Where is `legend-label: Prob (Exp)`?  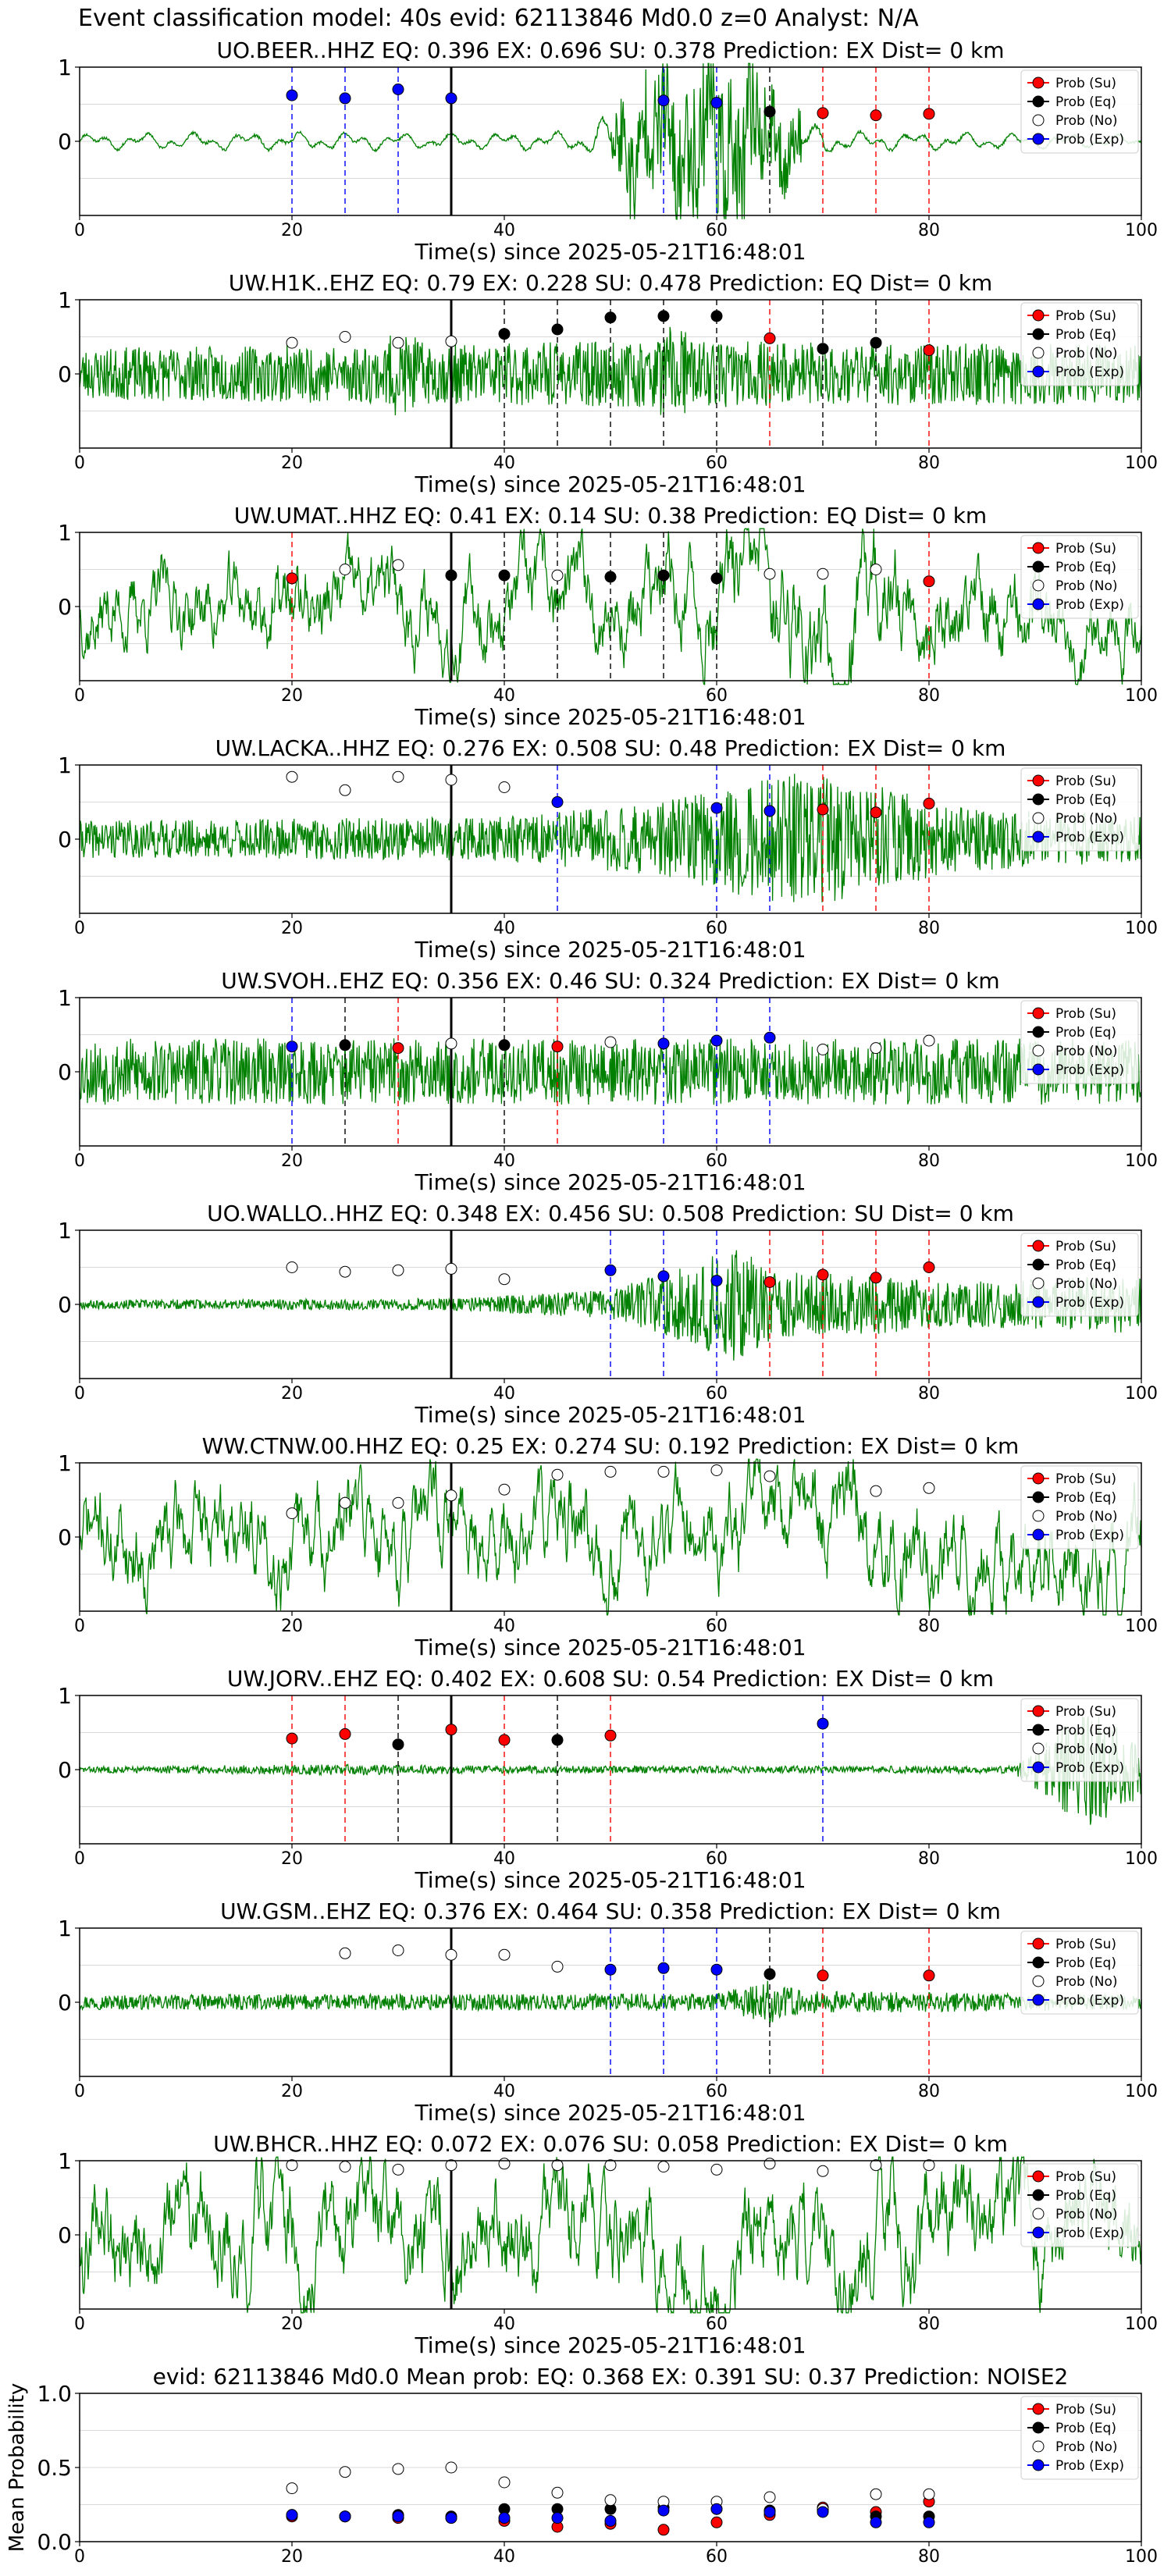
legend-label: Prob (Exp) is located at coordinates (1089, 838).